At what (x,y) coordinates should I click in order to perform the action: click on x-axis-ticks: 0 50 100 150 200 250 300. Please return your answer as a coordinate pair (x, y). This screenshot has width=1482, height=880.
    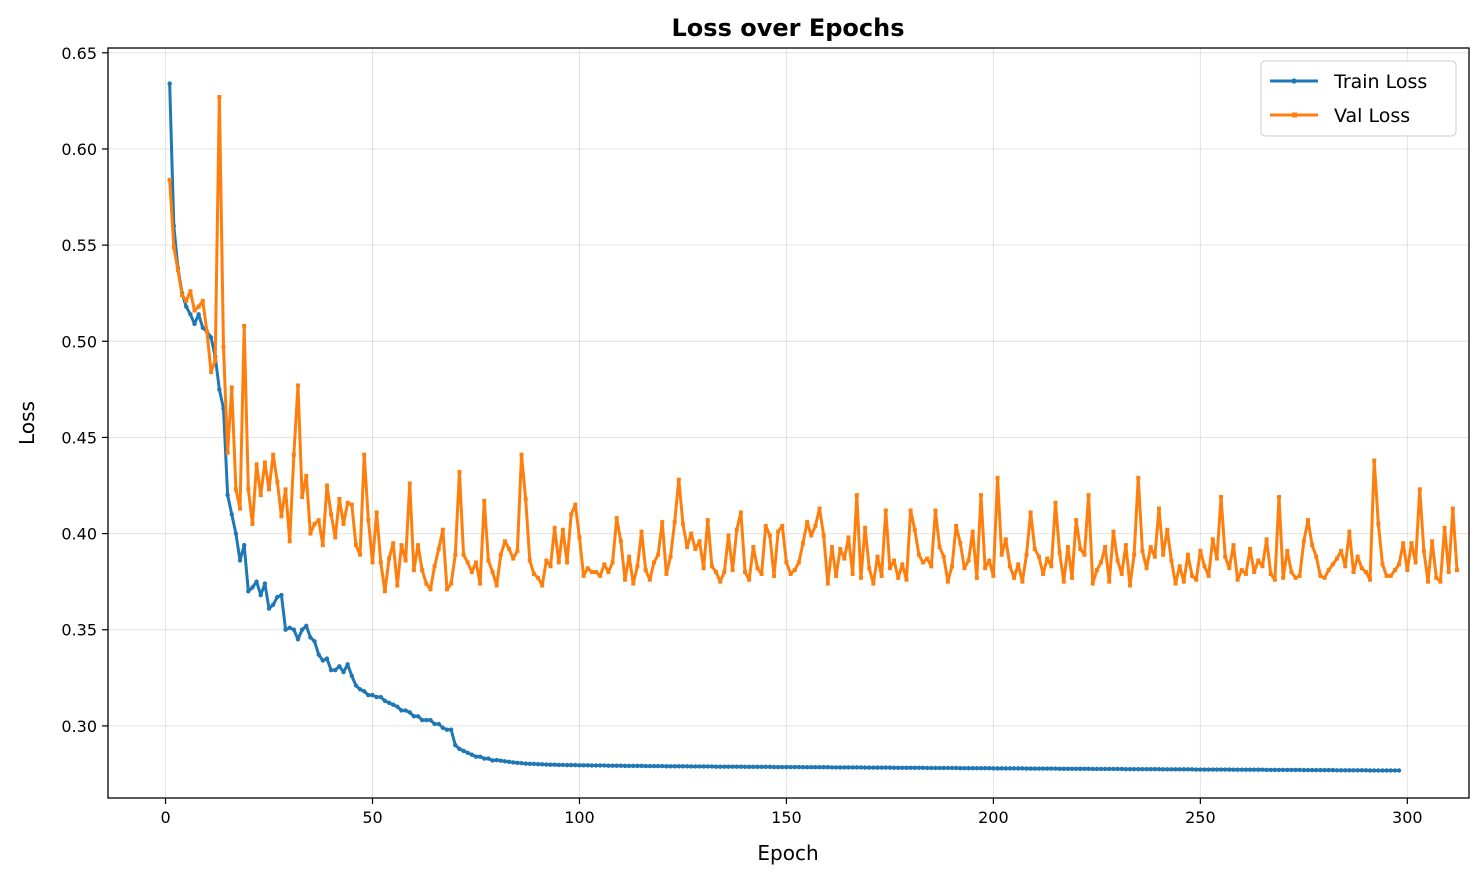
    Looking at the image, I should click on (791, 812).